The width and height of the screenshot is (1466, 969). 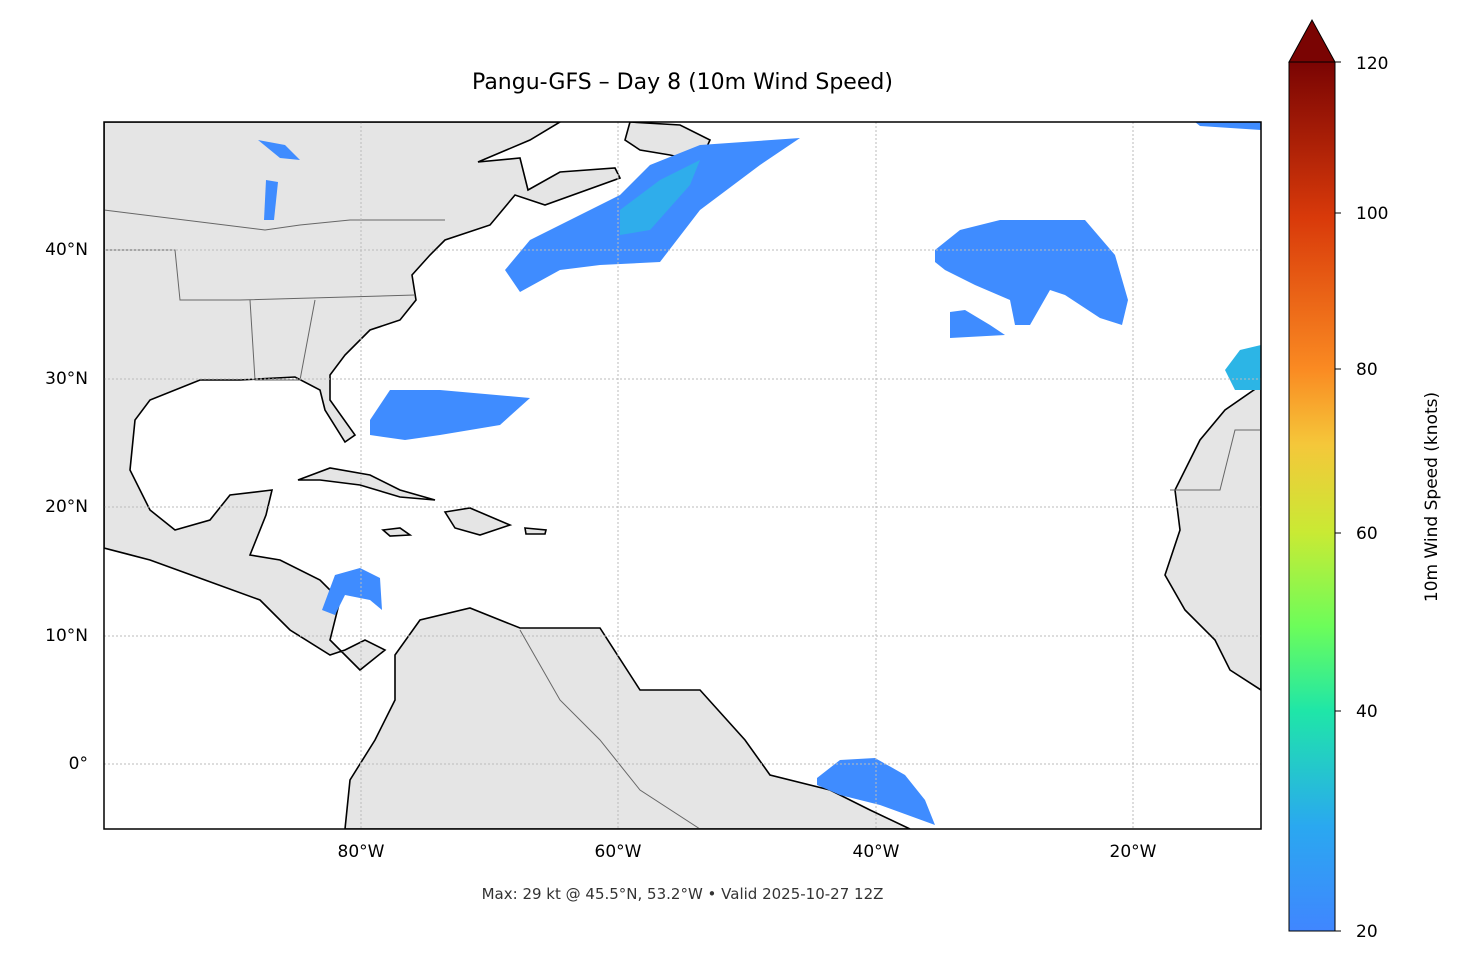 What do you see at coordinates (66, 636) in the screenshot?
I see `y-tick-label: 10°N` at bounding box center [66, 636].